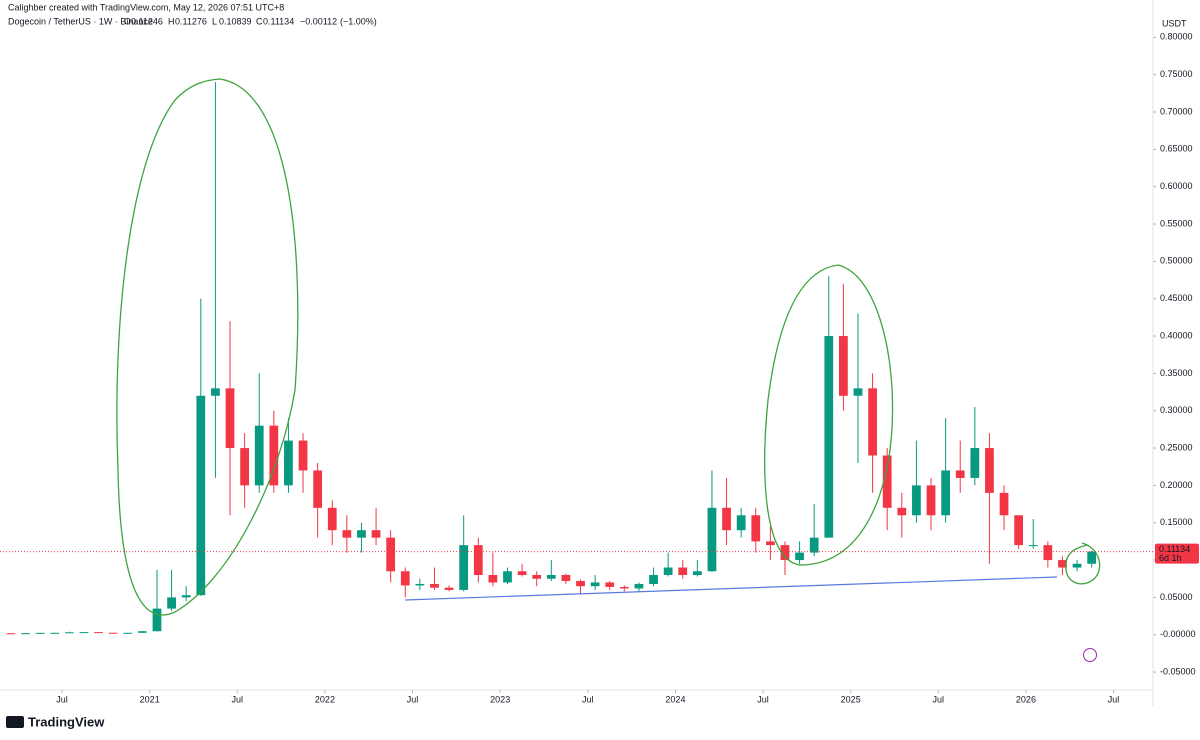 The image size is (1200, 740). What do you see at coordinates (1176, 335) in the screenshot?
I see `y-tick-label: 0.40000` at bounding box center [1176, 335].